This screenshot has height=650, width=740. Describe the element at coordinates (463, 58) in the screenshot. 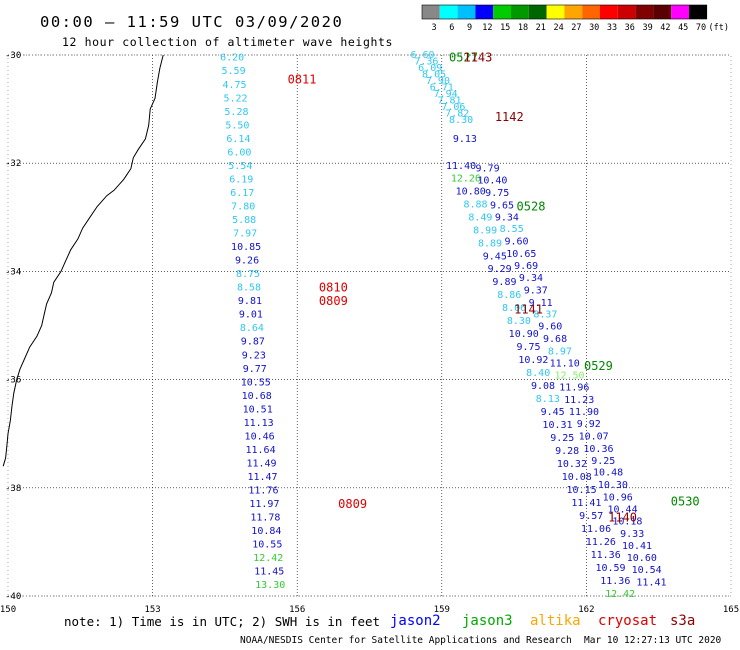

I see `pass-time-label: 0527` at that location.